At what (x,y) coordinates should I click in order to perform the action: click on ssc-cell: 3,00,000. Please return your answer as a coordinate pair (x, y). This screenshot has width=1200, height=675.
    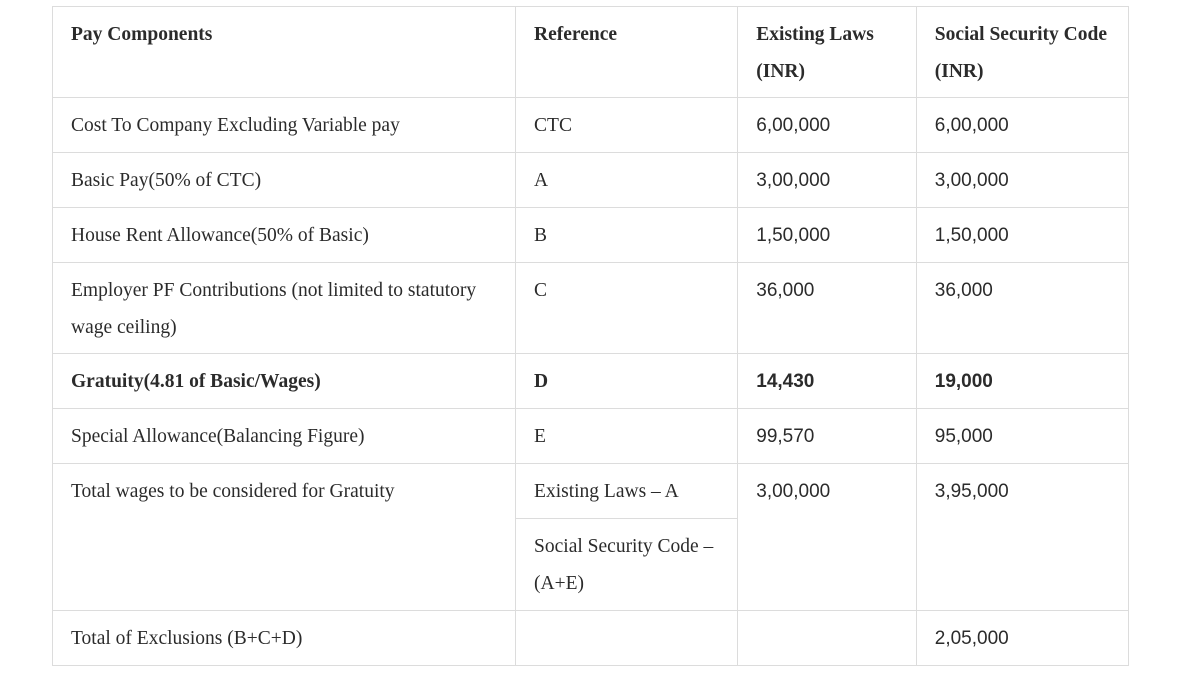
    Looking at the image, I should click on (1022, 180).